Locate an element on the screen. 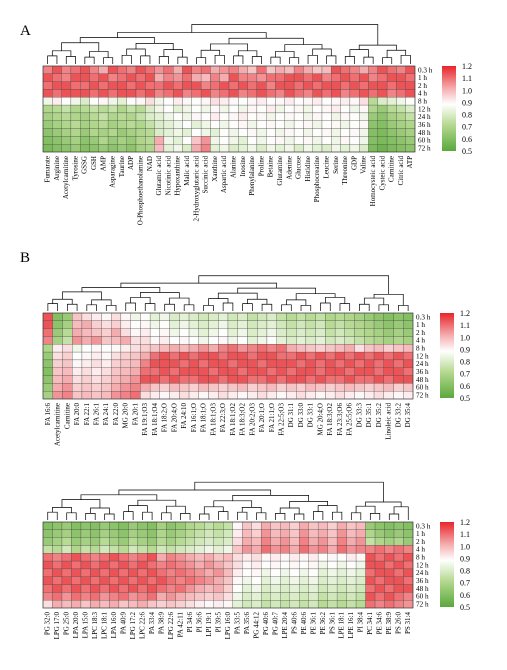 The image size is (507, 670). column-label: Phosphocreatine is located at coordinates (317, 179).